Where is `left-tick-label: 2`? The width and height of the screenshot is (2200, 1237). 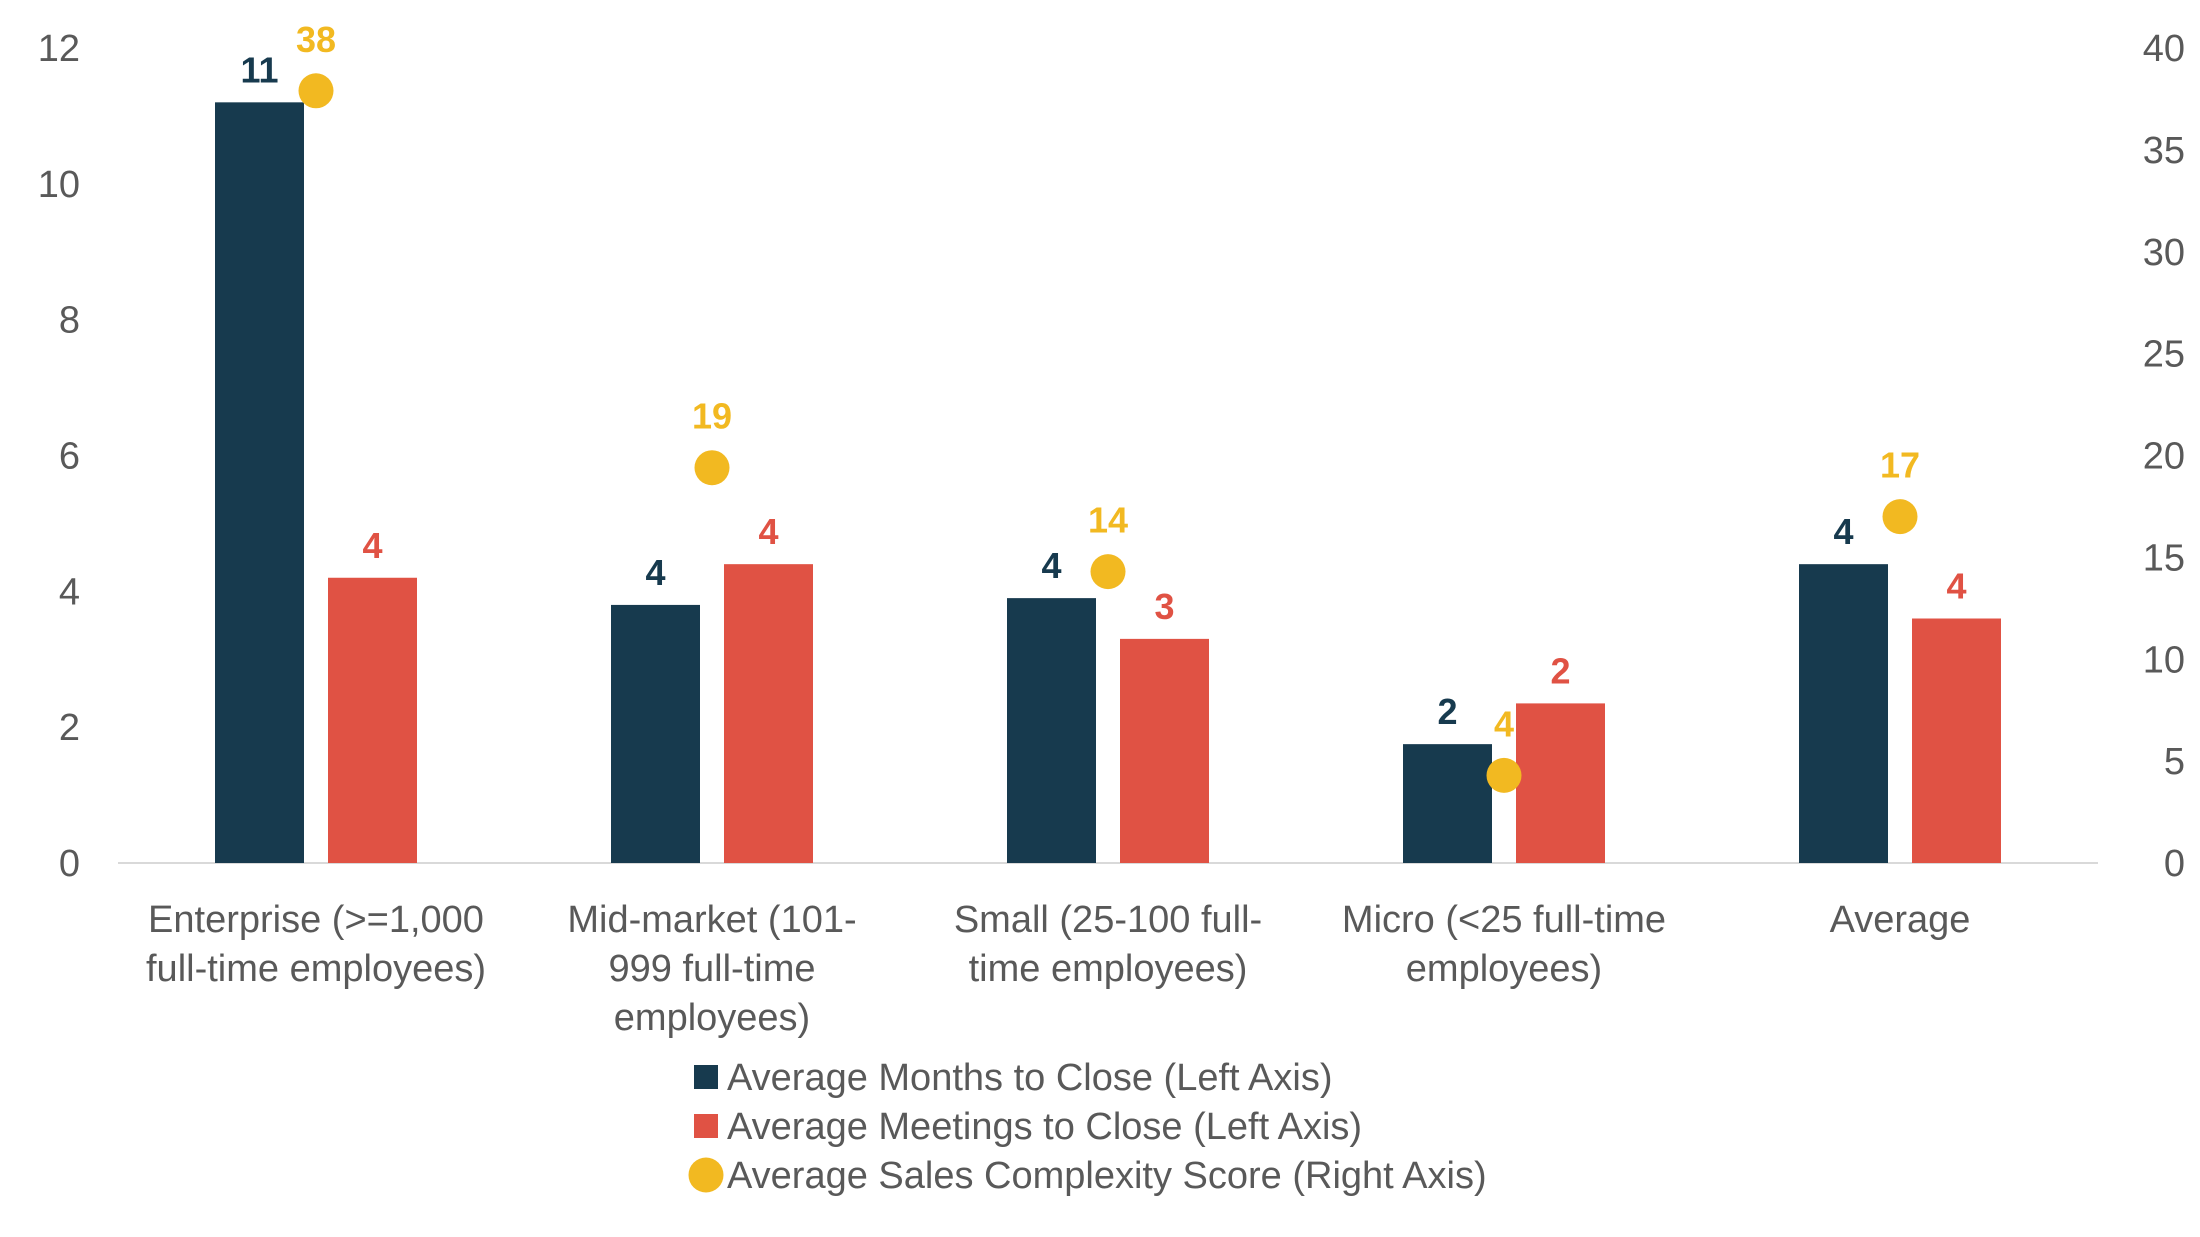 left-tick-label: 2 is located at coordinates (69, 728).